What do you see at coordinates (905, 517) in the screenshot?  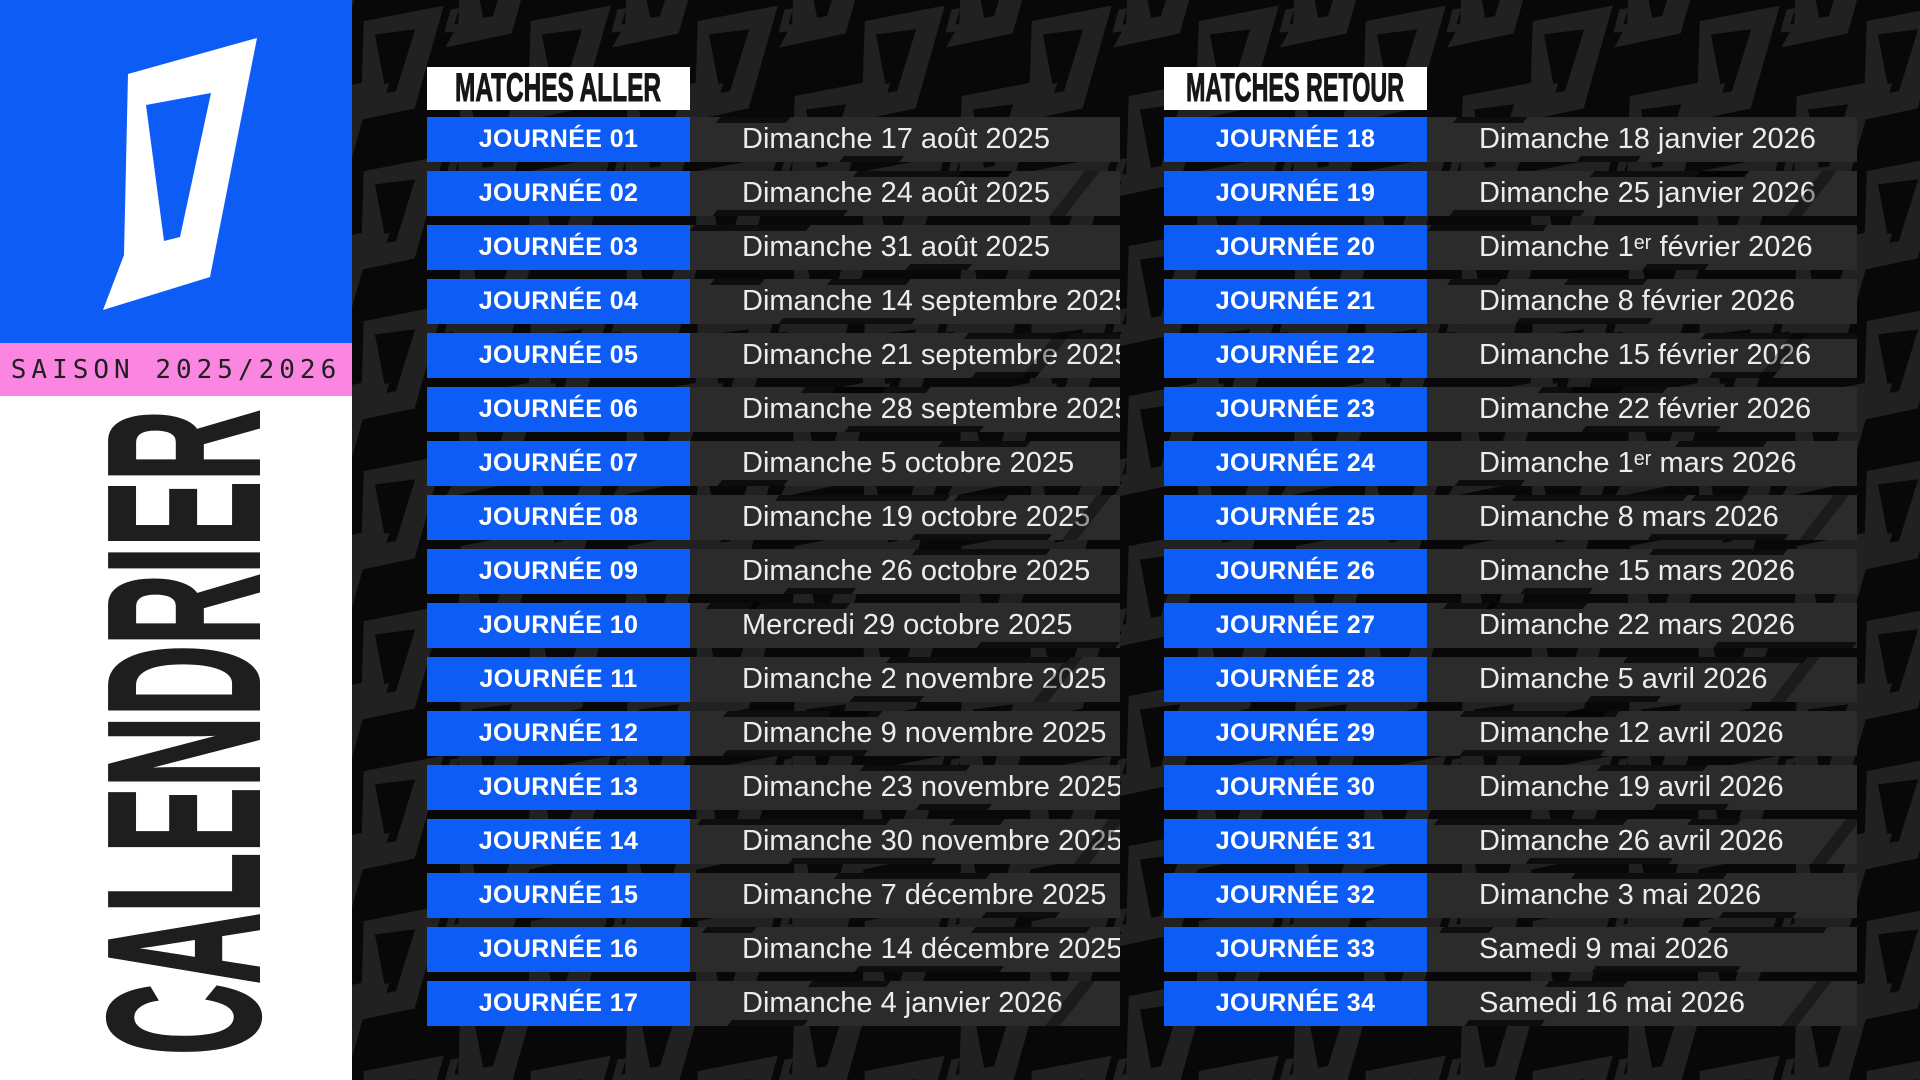 I see `match-date-cell: Dimanche 19 octobre 2025` at bounding box center [905, 517].